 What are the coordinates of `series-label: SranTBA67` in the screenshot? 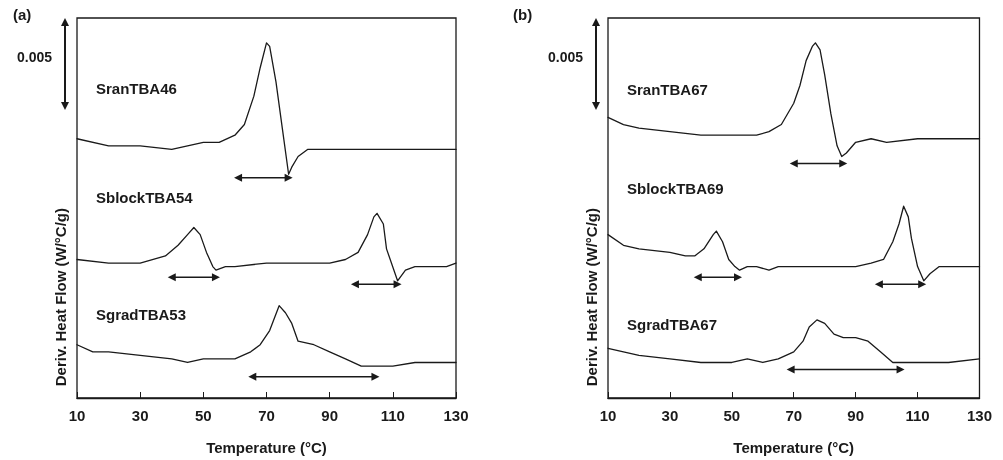 It's located at (667, 89).